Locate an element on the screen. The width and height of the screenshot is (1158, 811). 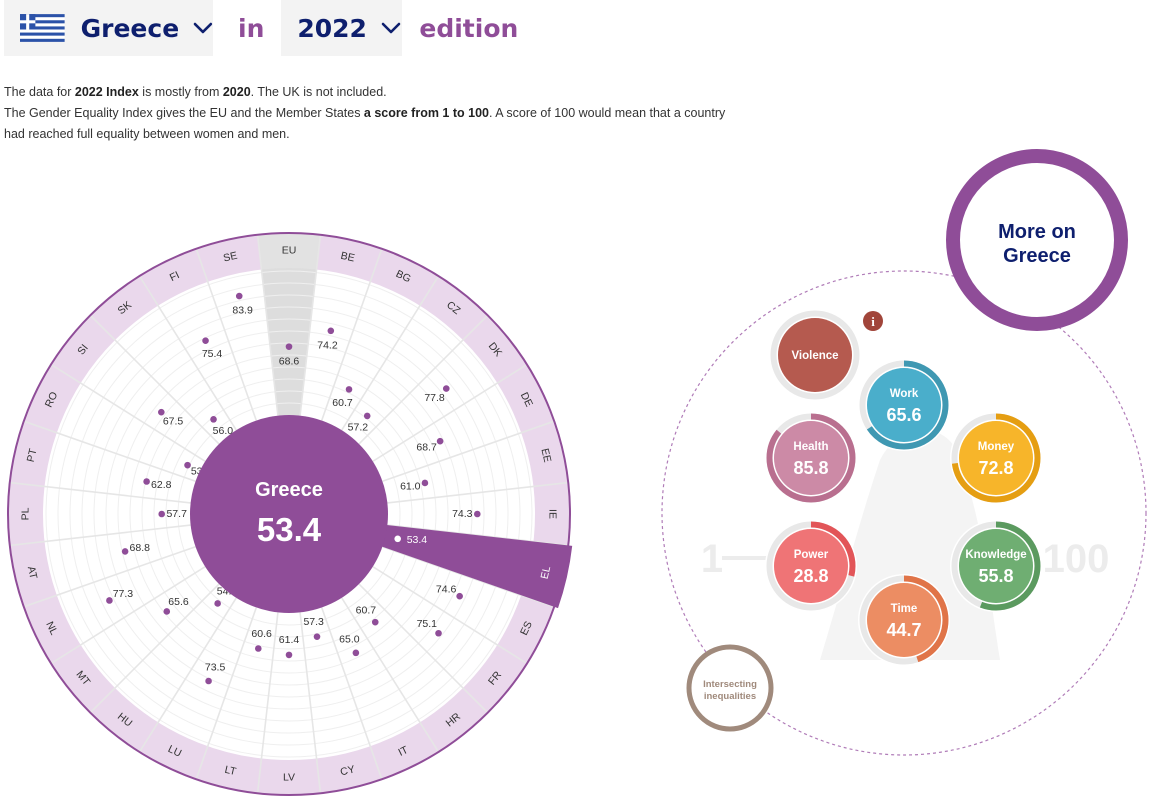
country-code-label: IE is located at coordinates (553, 514).